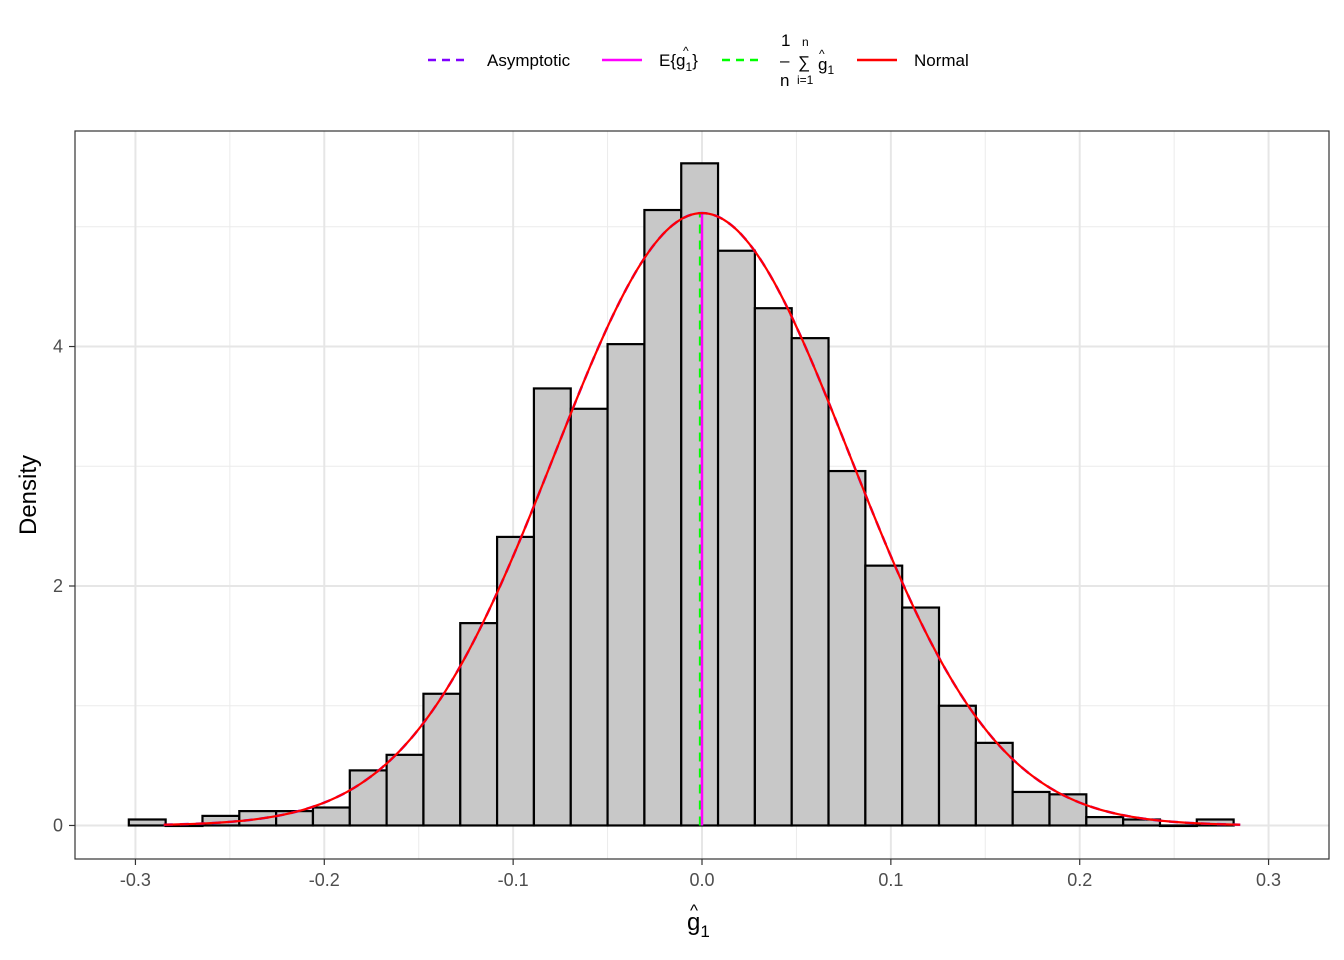  Describe the element at coordinates (324, 880) in the screenshot. I see `x-tick-label: -0.2` at that location.